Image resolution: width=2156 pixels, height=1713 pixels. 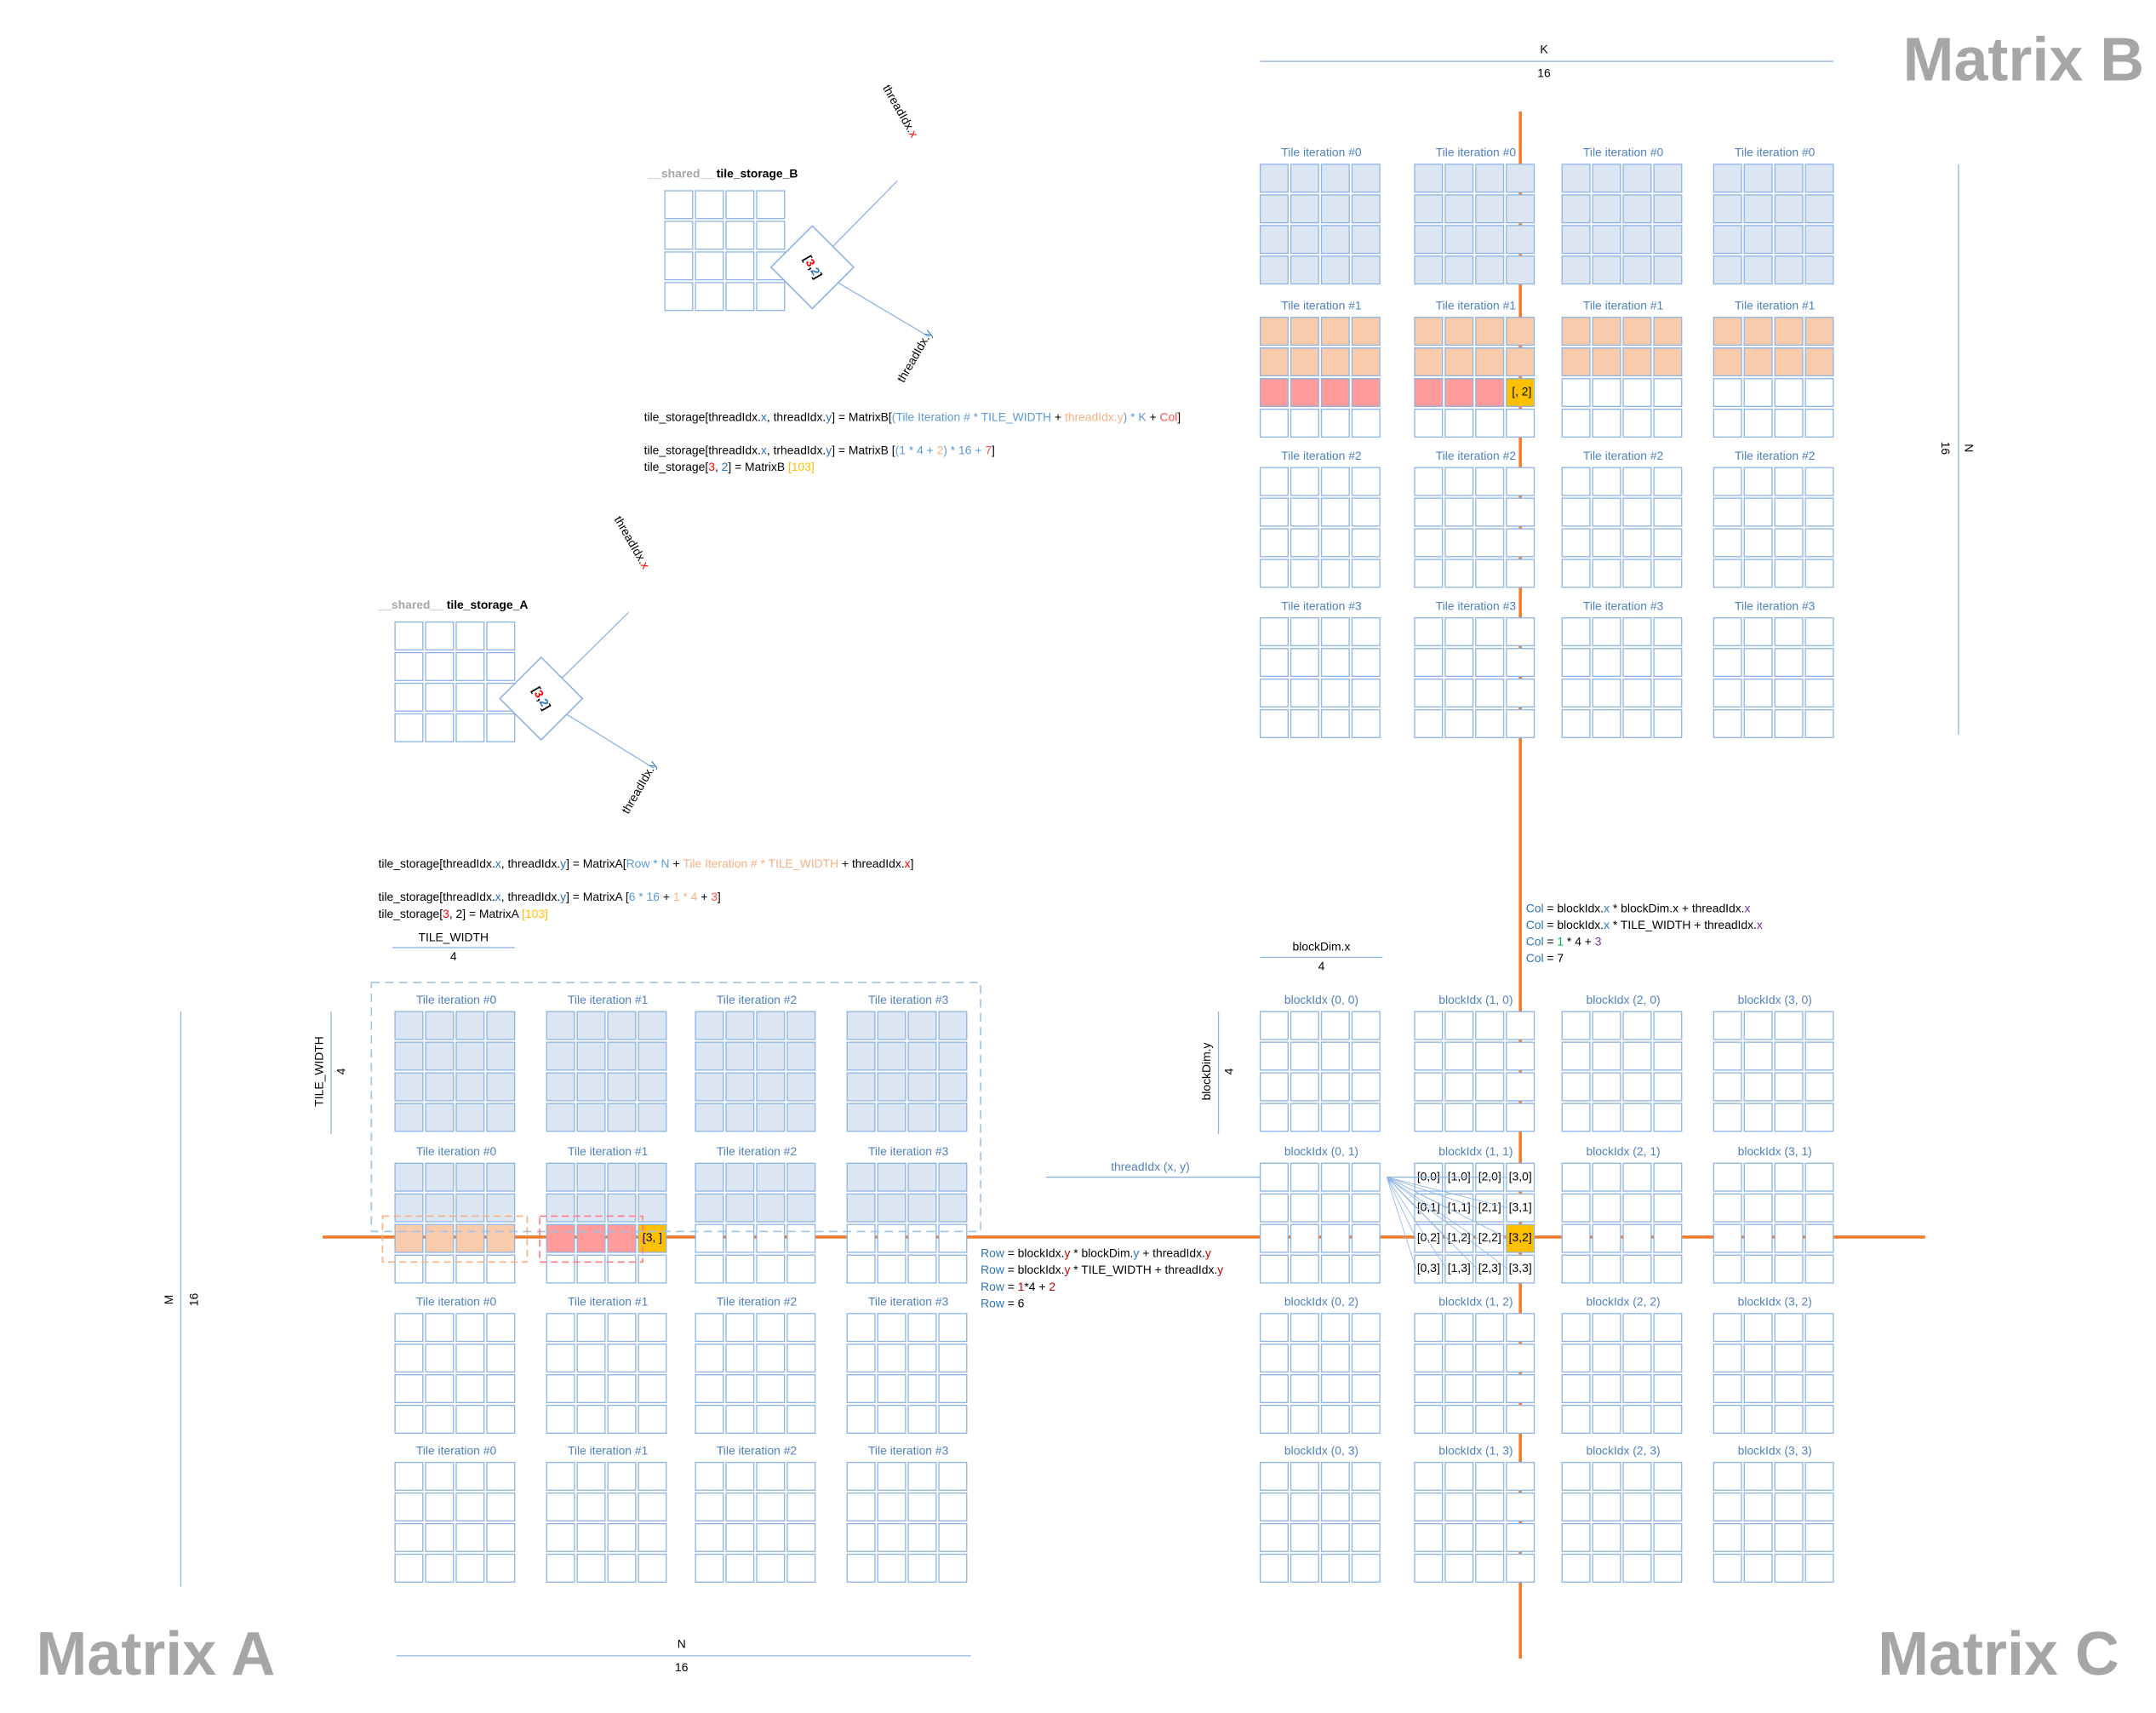 What do you see at coordinates (1775, 605) in the screenshot?
I see `tile-label: Tile iteration #3` at bounding box center [1775, 605].